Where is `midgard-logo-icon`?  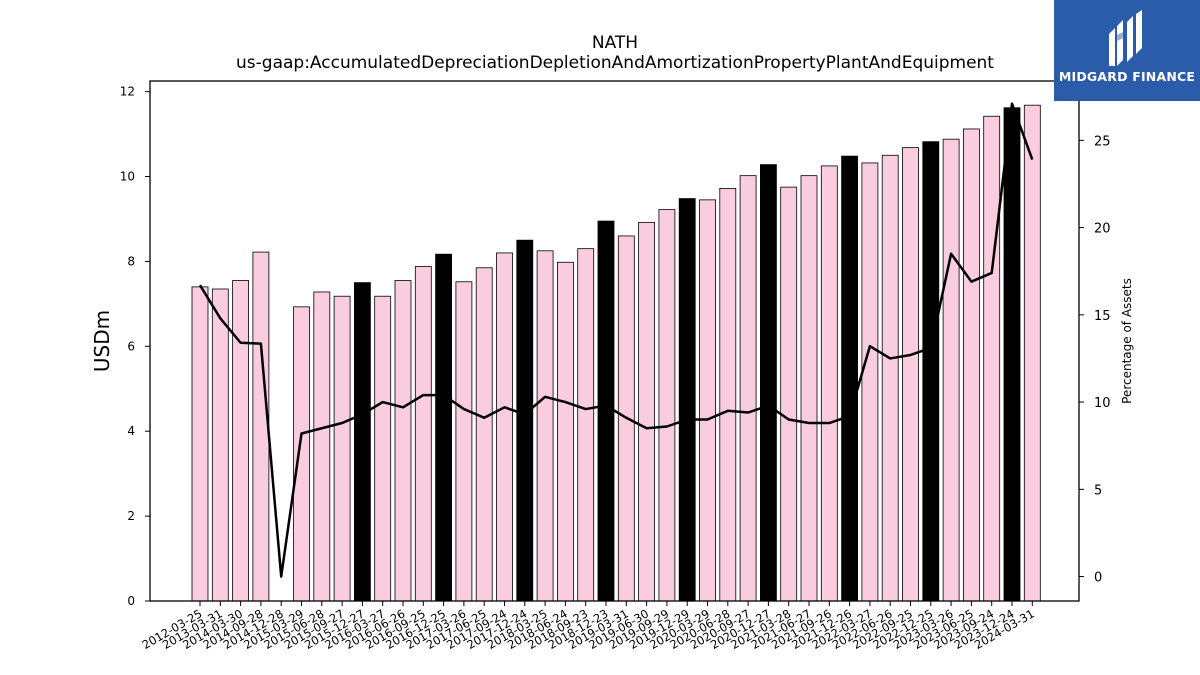
midgard-logo-icon is located at coordinates (1125, 38).